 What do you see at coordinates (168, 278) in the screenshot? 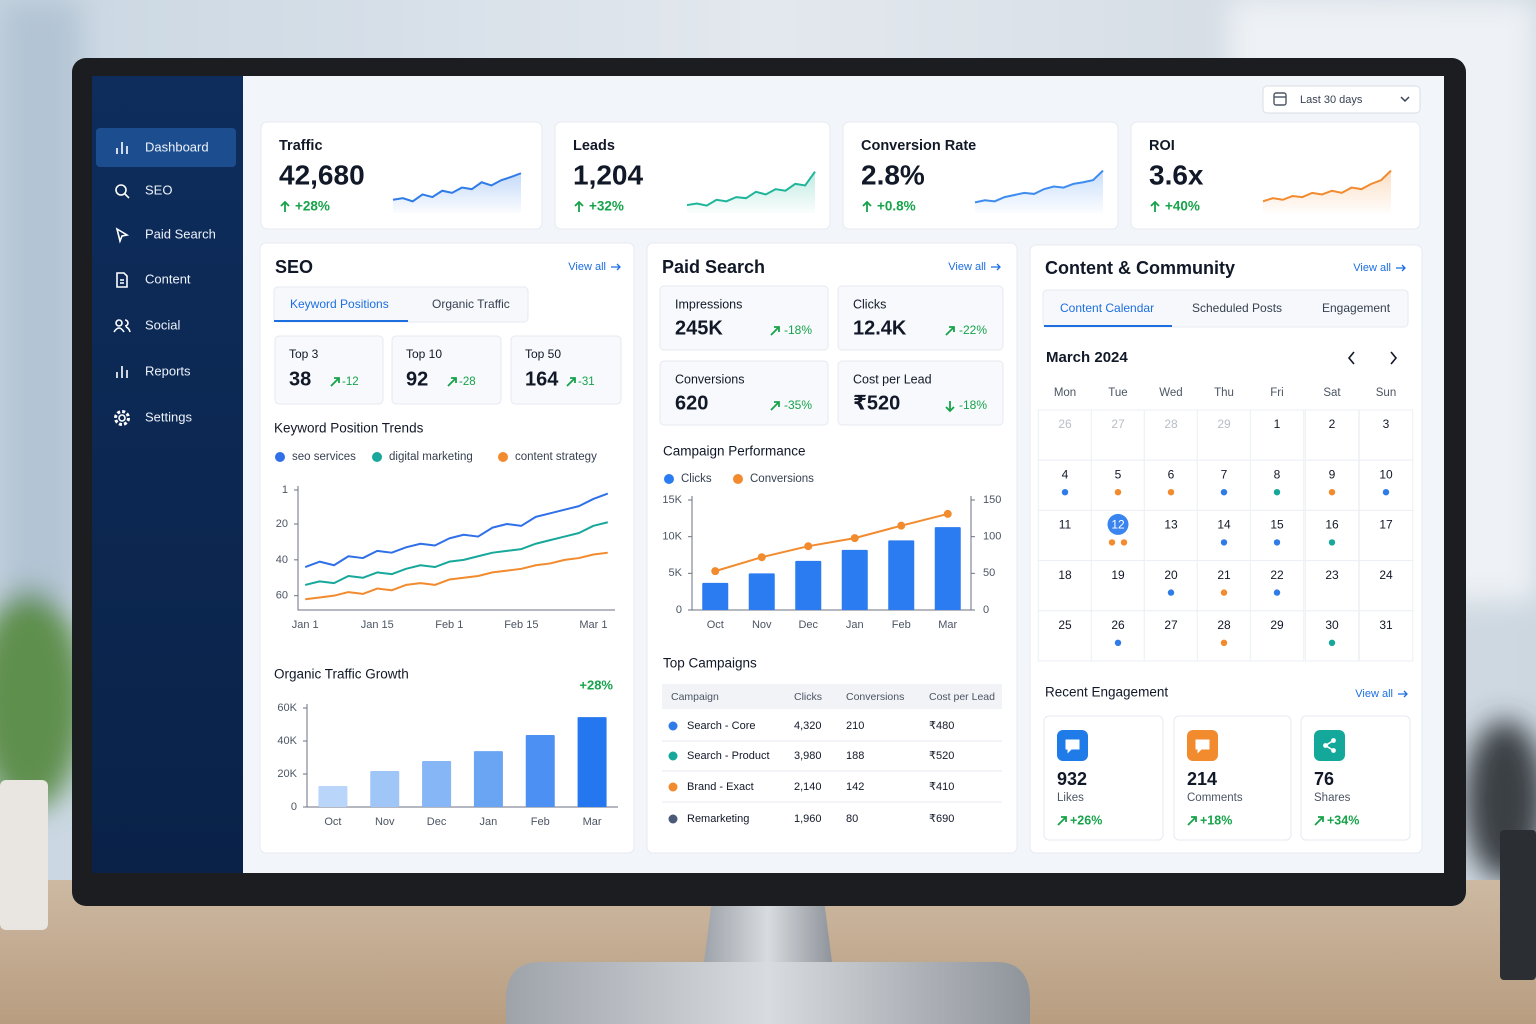
I see `nav-item: Content` at bounding box center [168, 278].